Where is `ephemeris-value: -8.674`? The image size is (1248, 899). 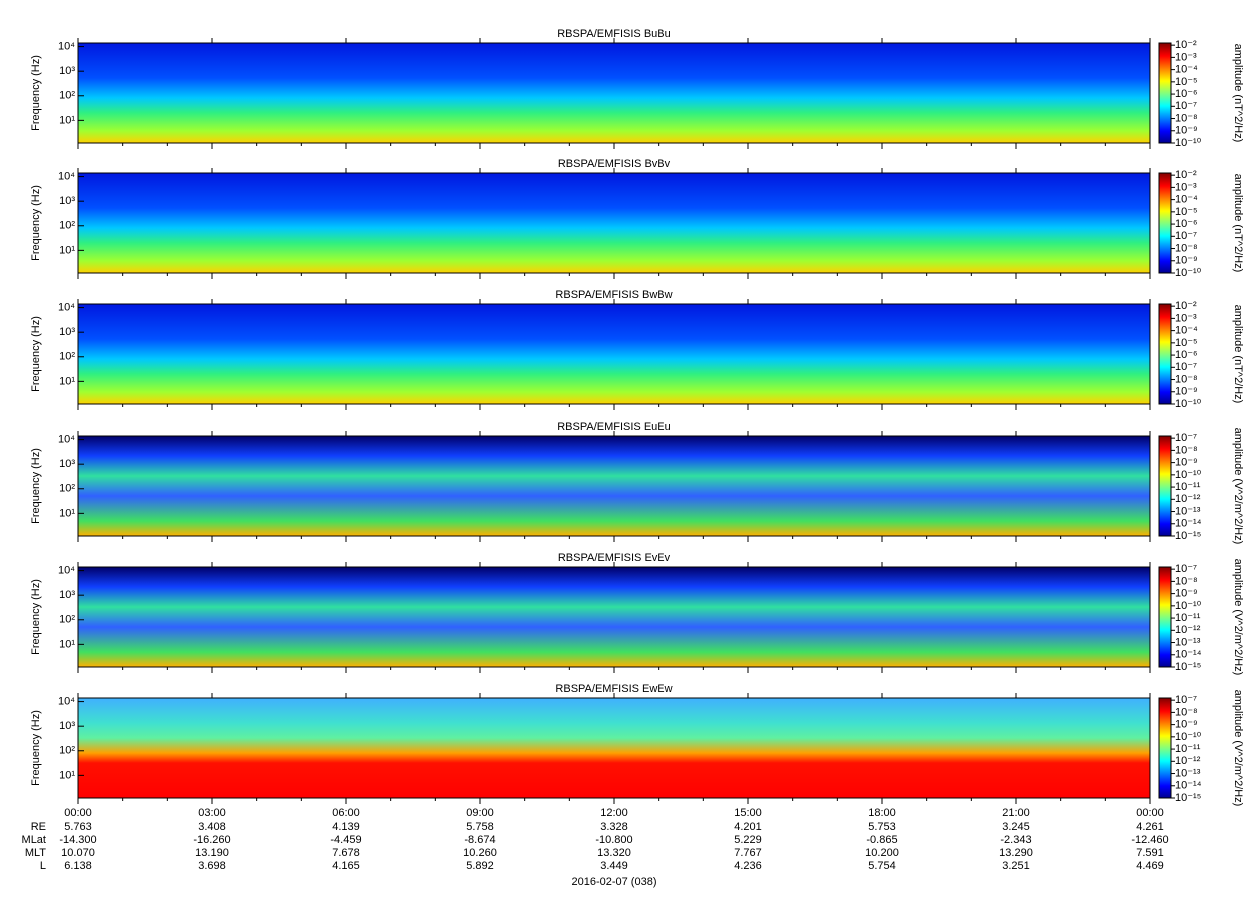 ephemeris-value: -8.674 is located at coordinates (479, 840).